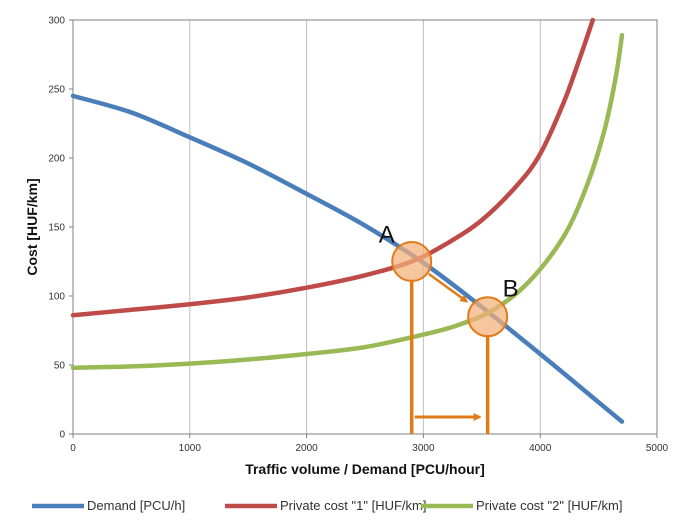 The image size is (674, 526). What do you see at coordinates (73, 448) in the screenshot?
I see `x-tick-label: 0` at bounding box center [73, 448].